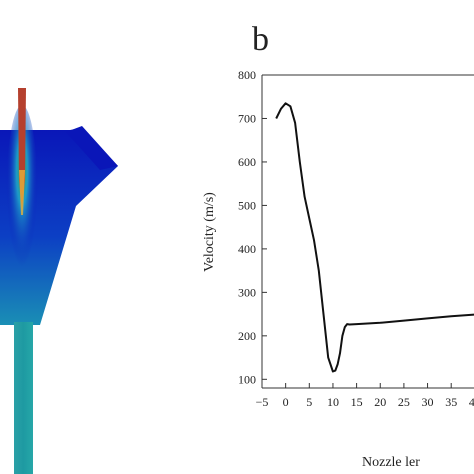 The height and width of the screenshot is (474, 474). What do you see at coordinates (247, 75) in the screenshot?
I see `y-tick-label: 800` at bounding box center [247, 75].